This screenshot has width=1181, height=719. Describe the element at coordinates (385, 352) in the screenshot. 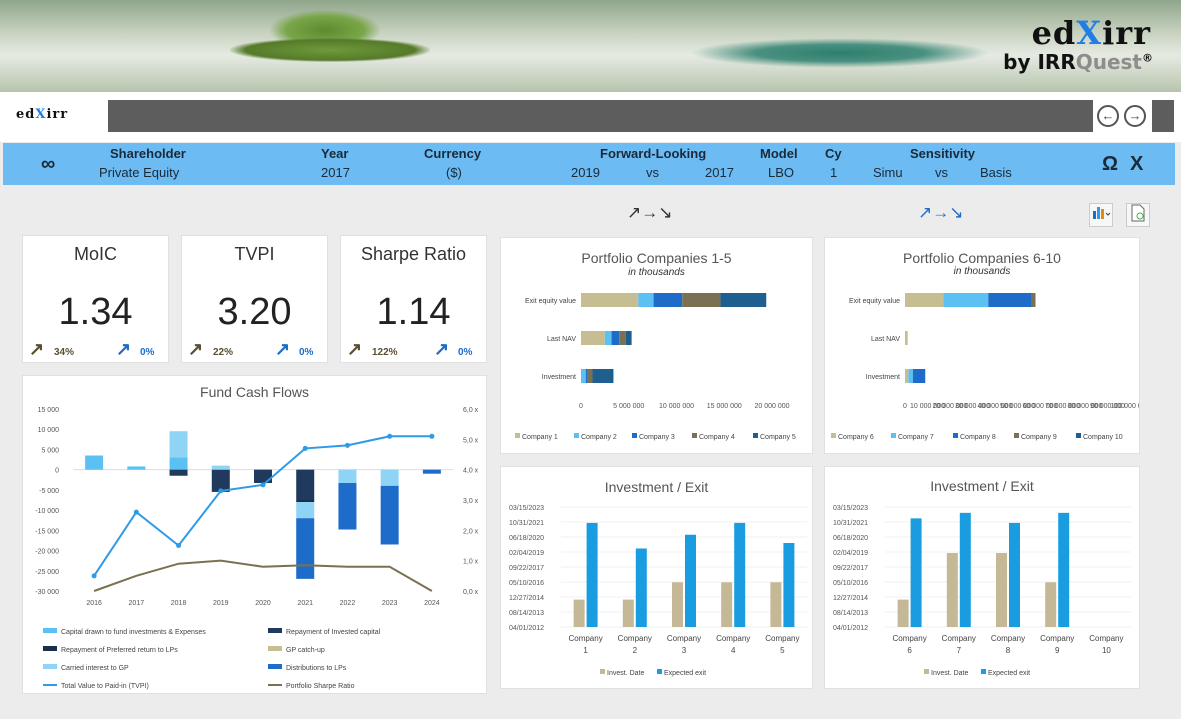

I see `kpi-change: 122%` at that location.